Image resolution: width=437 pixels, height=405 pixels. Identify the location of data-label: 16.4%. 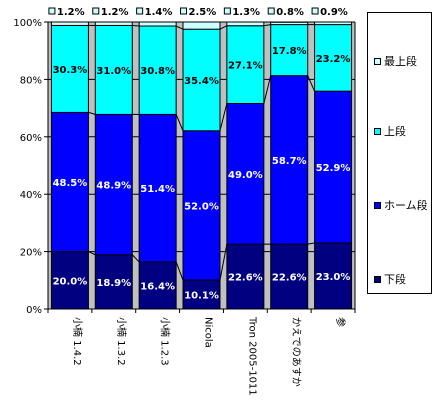
(157, 286).